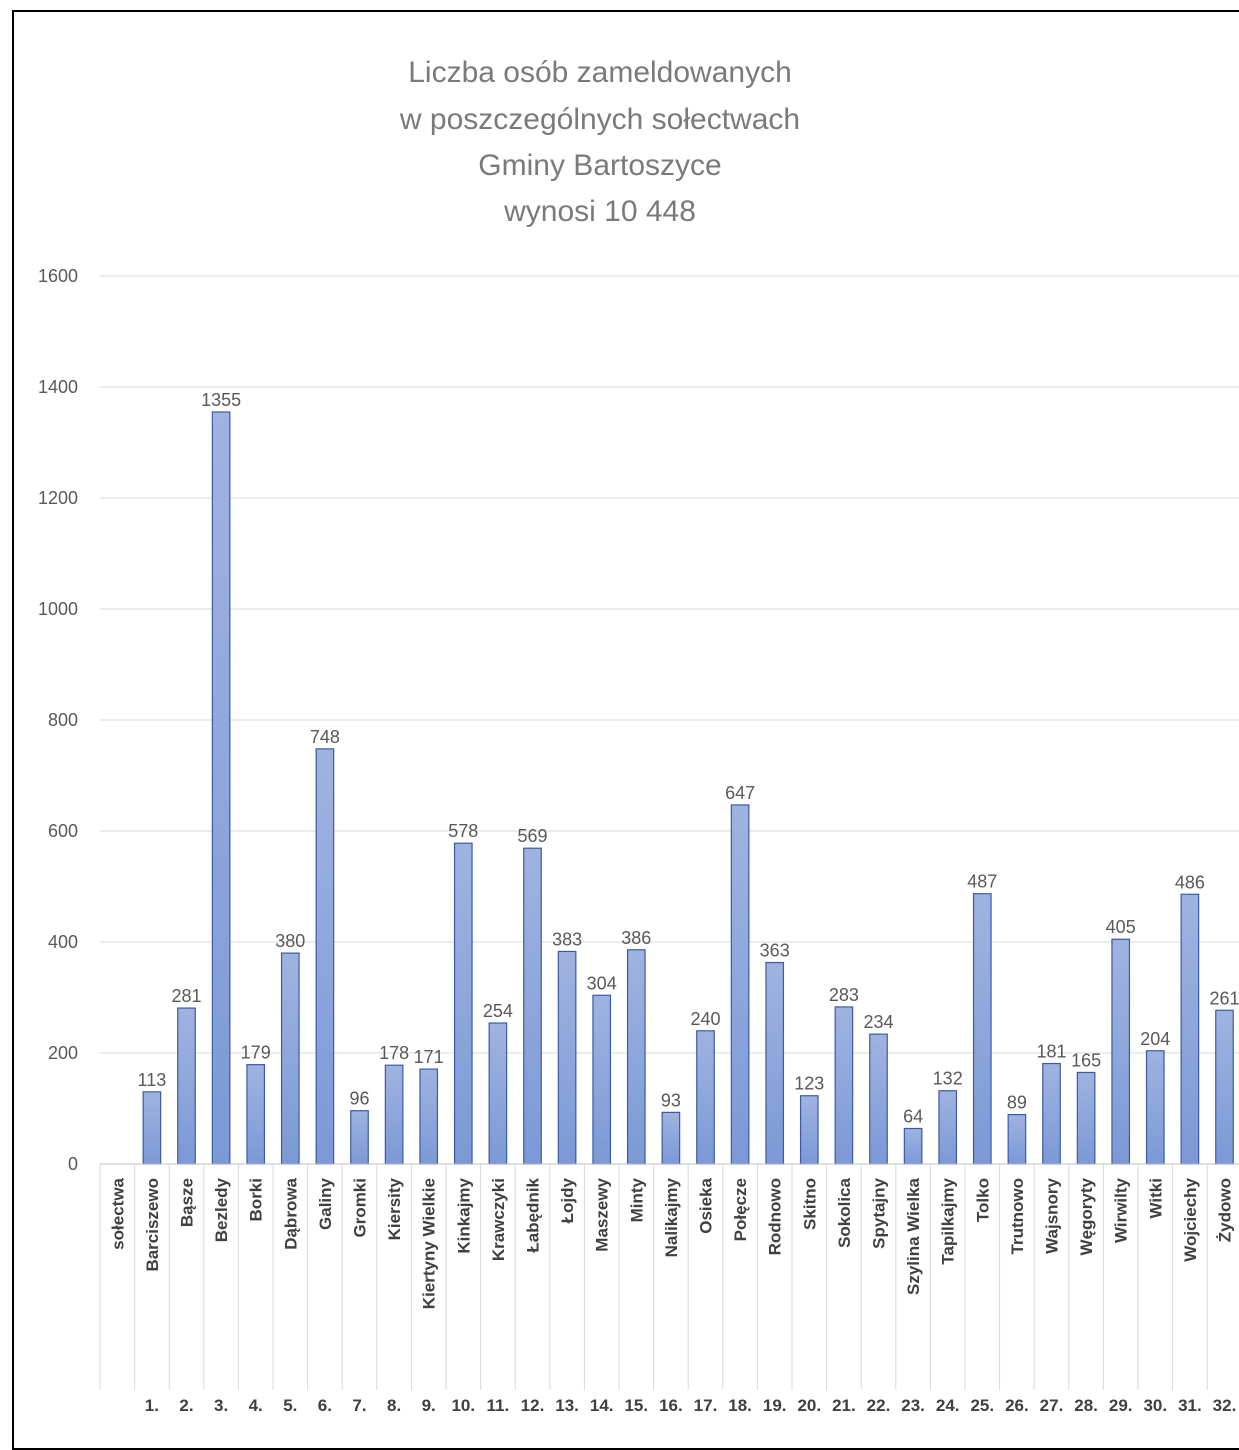  What do you see at coordinates (498, 1219) in the screenshot?
I see `category-label: Krawczyki` at bounding box center [498, 1219].